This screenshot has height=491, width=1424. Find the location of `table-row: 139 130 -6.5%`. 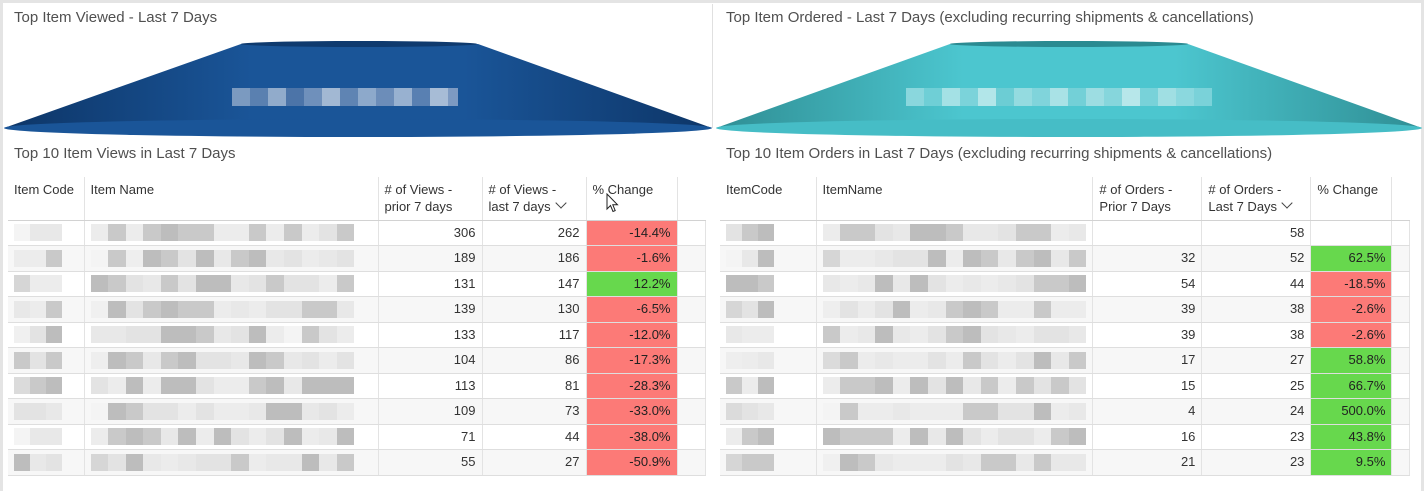

table-row: 139 130 -6.5% is located at coordinates (357, 309).